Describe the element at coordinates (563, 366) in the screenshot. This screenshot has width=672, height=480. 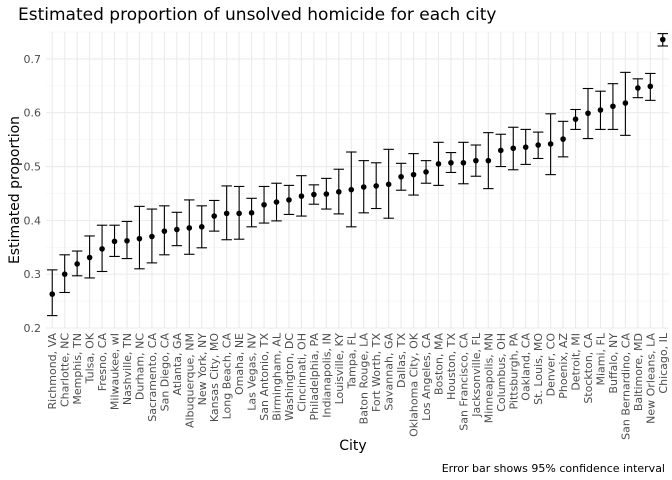
I see `x-tick-label: Phoenix, AZ` at that location.